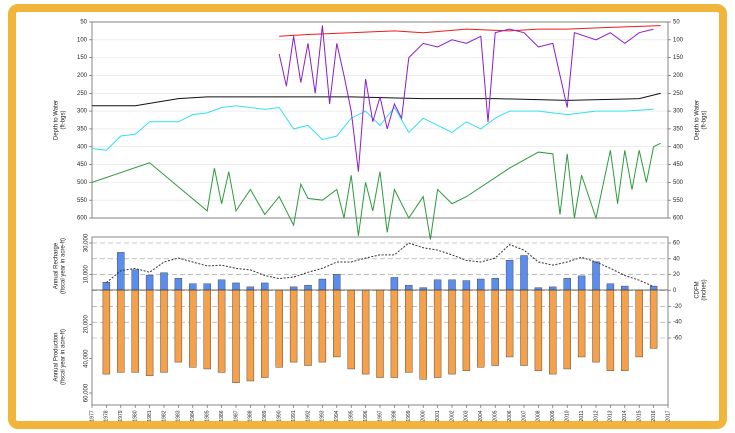  Describe the element at coordinates (539, 415) in the screenshot. I see `x-tick-label: 2008` at that location.